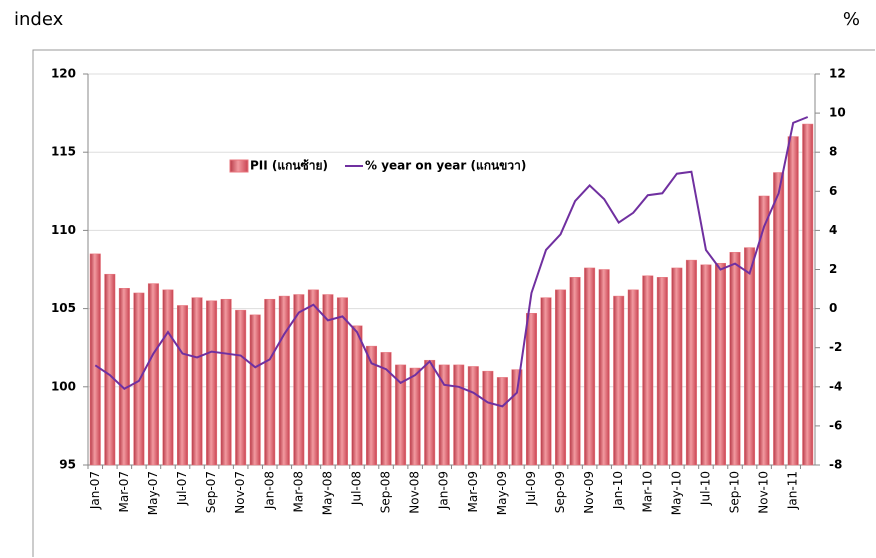 The height and width of the screenshot is (558, 876). Describe the element at coordinates (95, 490) in the screenshot. I see `x-tick-label: Jan-07` at that location.